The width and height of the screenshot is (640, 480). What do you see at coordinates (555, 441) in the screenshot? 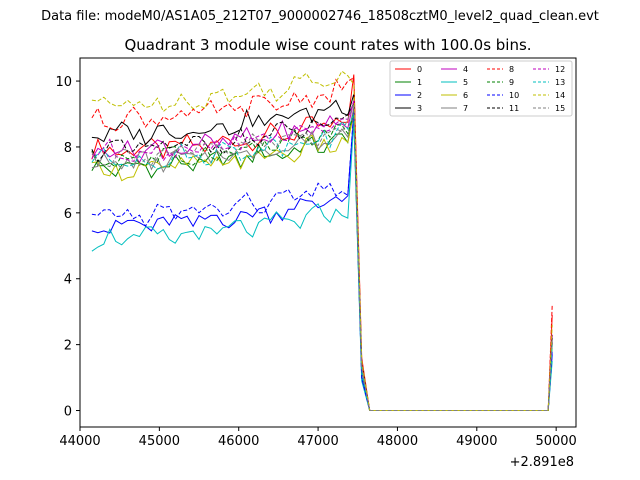
I see `x-tick-label: 50000` at bounding box center [555, 441].